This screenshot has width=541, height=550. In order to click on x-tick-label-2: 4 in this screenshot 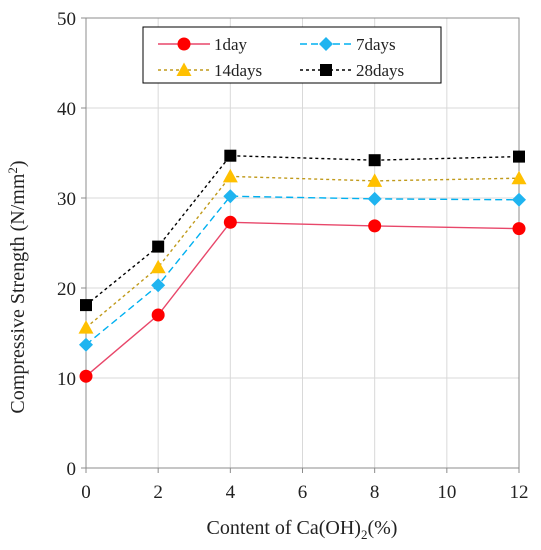, I will do `click(231, 492)`.